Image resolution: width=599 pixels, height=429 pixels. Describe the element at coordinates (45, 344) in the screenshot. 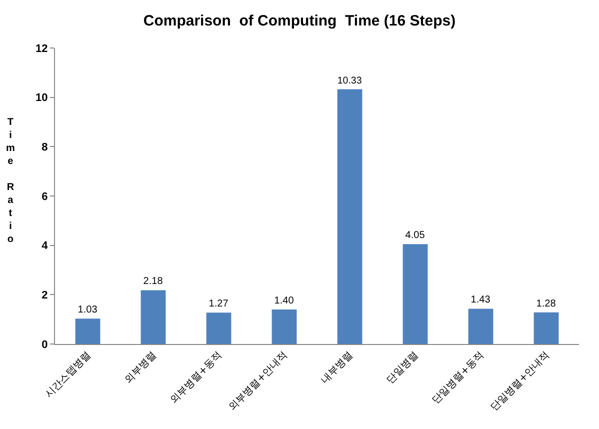

I see `y-tick-label: 0` at that location.